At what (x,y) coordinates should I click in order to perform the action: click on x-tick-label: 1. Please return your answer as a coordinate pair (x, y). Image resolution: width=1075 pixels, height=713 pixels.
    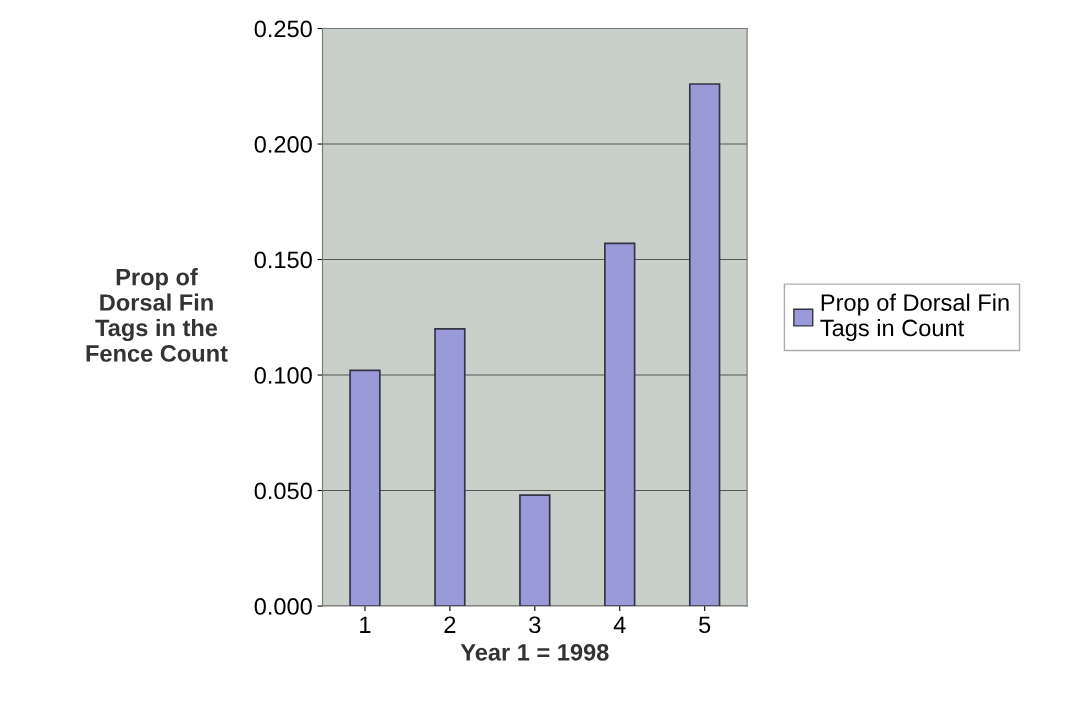
    Looking at the image, I should click on (365, 624).